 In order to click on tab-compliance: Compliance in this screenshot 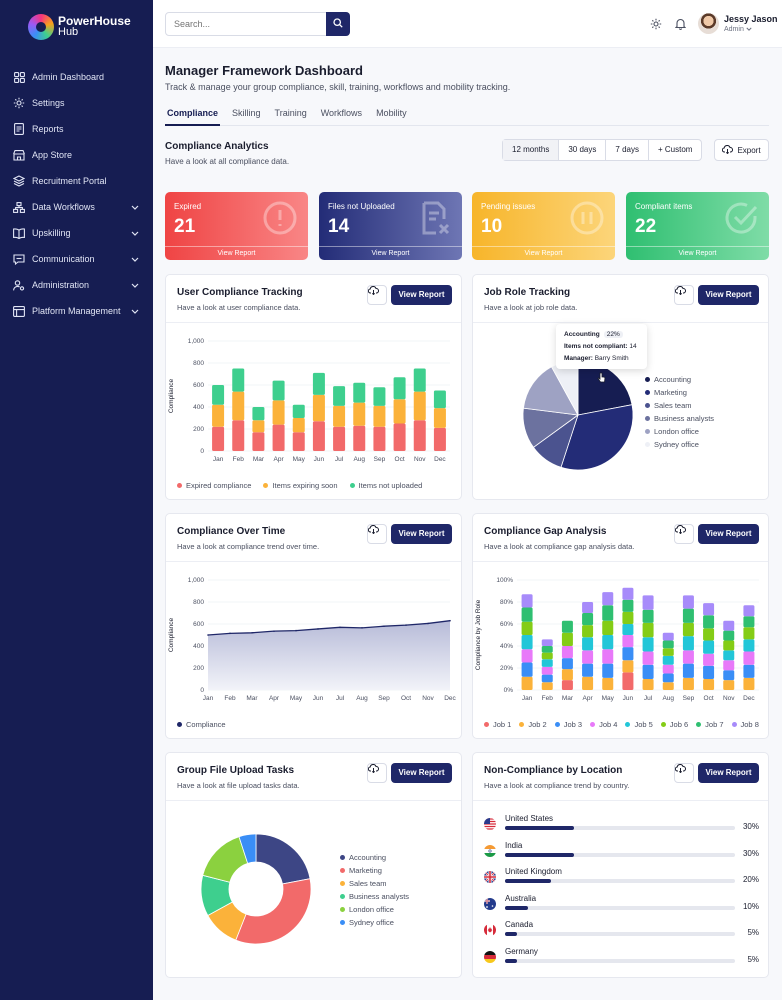, I will do `click(193, 115)`.